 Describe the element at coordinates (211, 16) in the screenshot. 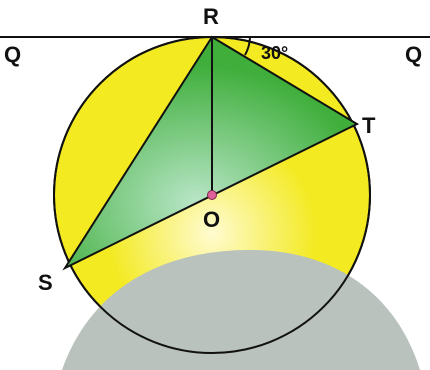

I see `label-r: R` at that location.